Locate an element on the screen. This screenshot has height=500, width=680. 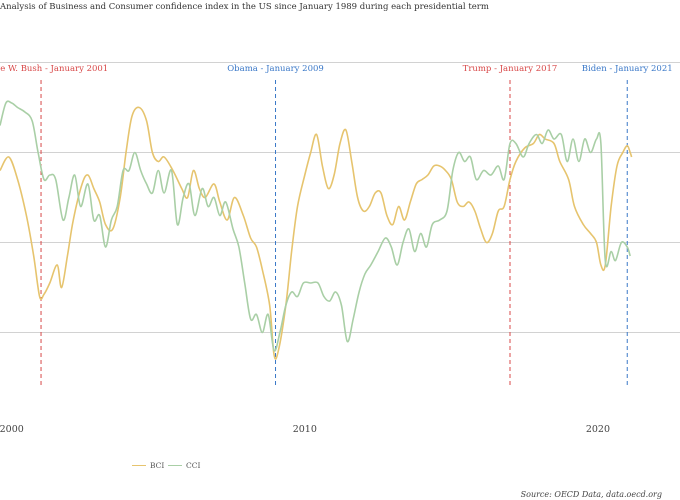
x-axis-ticks: 2000 2010 2020 is located at coordinates (305, 429).